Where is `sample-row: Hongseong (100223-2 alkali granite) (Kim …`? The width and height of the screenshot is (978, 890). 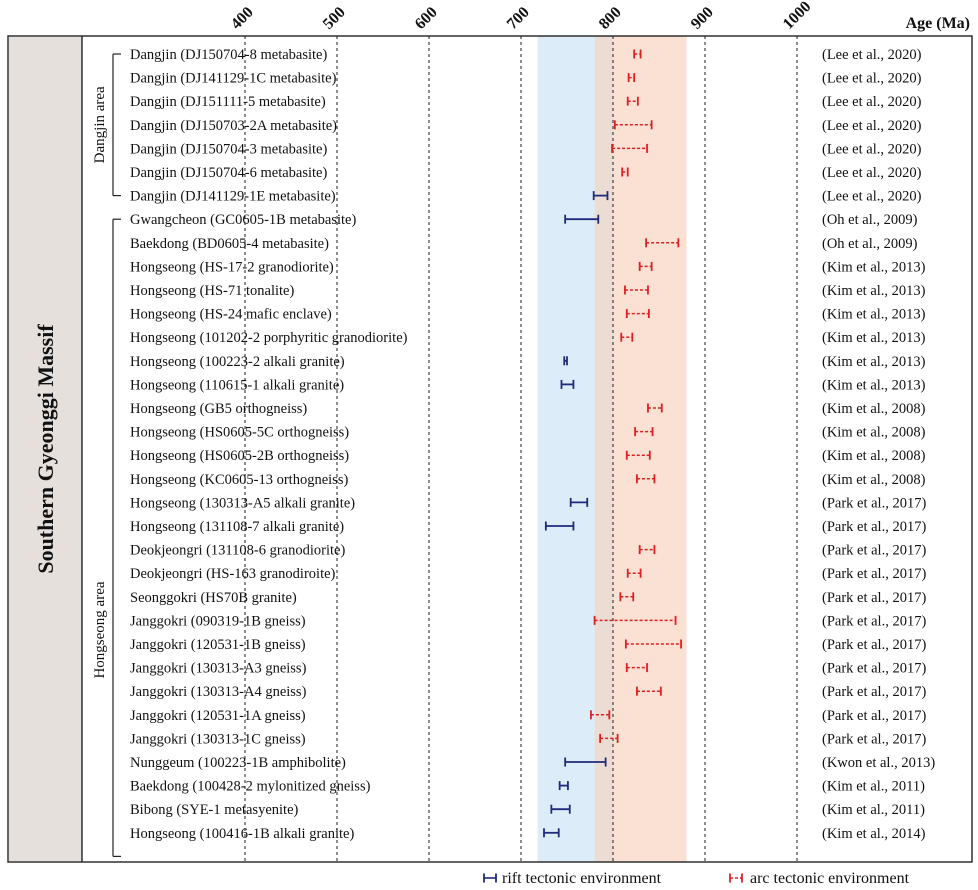 sample-row: Hongseong (100223-2 alkali granite) (Kim … is located at coordinates (528, 362).